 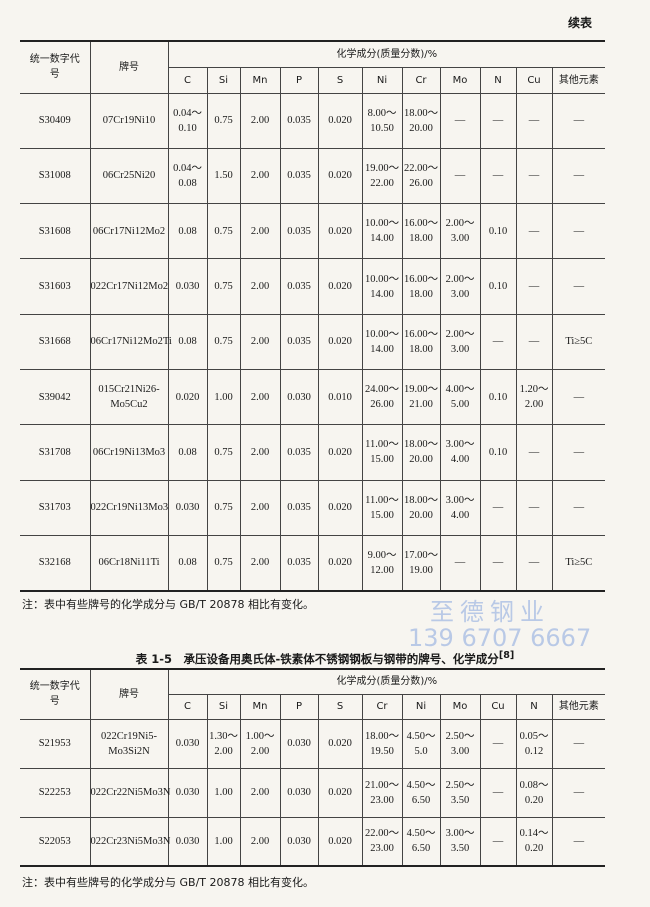 I want to click on cell-line: 0.20, so click(x=534, y=800).